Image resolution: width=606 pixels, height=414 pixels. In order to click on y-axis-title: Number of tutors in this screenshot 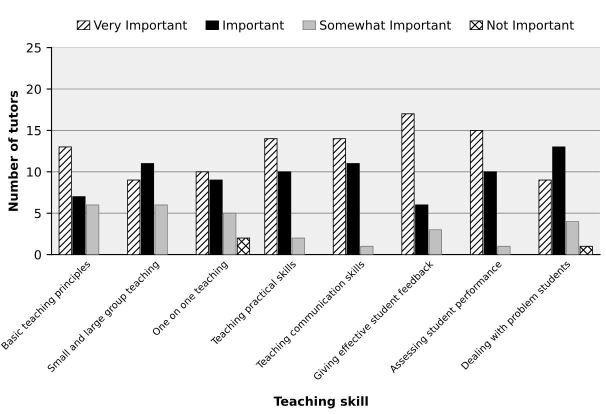, I will do `click(13, 150)`.